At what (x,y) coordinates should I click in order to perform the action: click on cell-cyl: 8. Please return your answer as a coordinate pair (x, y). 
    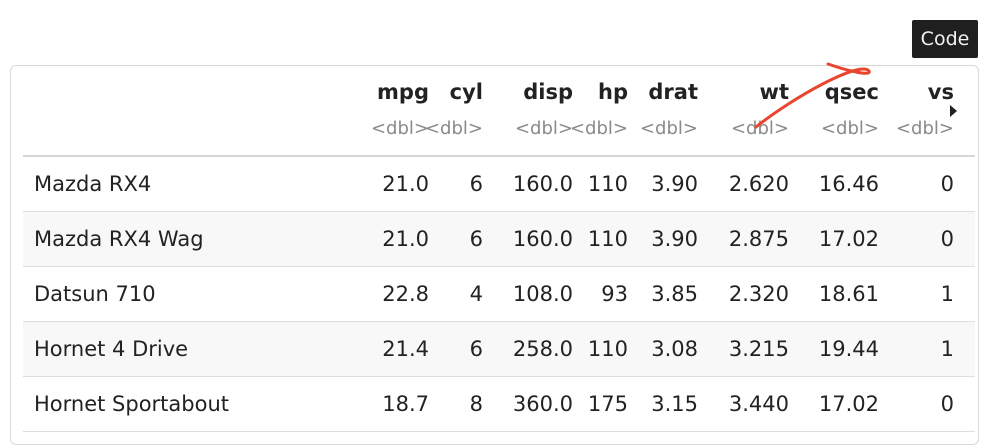
    Looking at the image, I should click on (476, 404).